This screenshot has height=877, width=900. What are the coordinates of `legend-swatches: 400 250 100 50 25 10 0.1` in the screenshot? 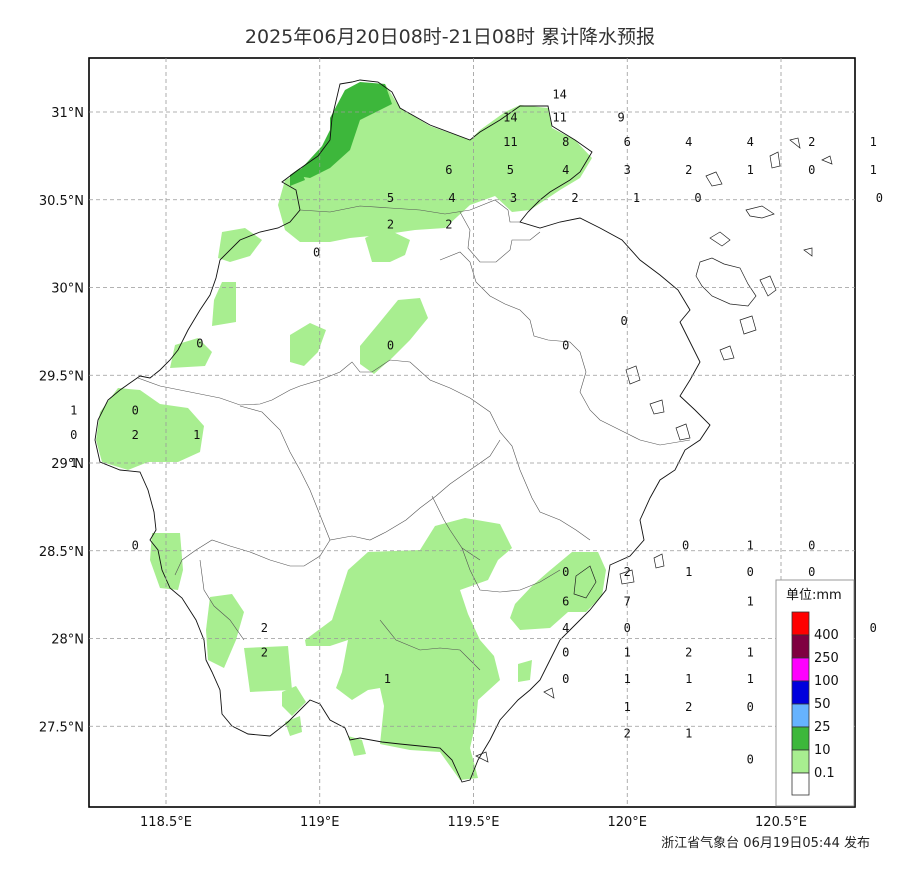 It's located at (815, 703).